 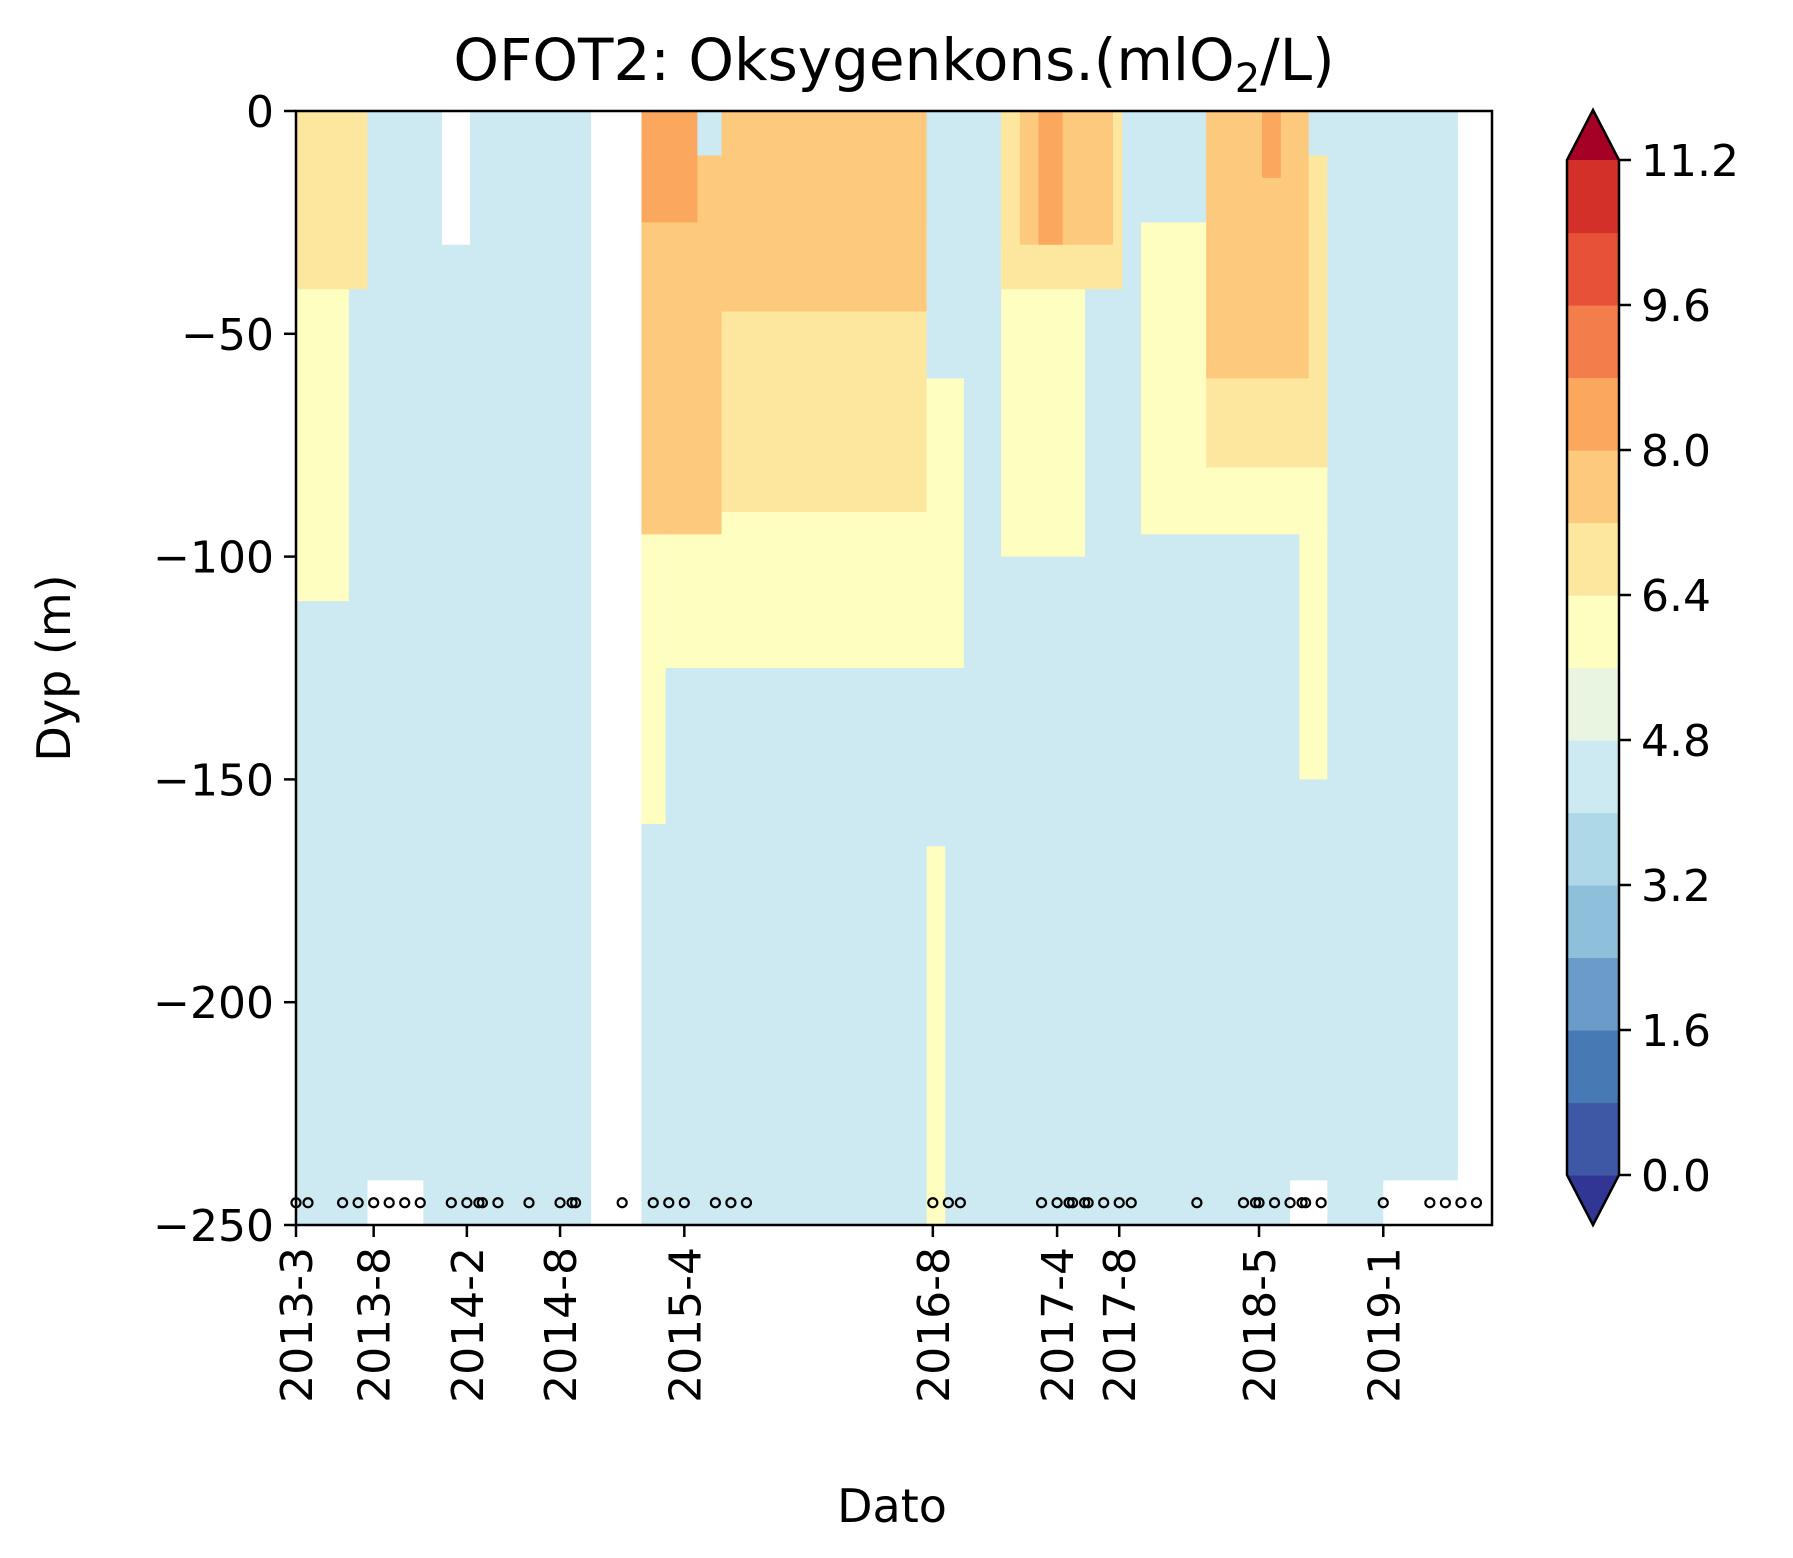 I want to click on colorbar-tick-label: 1.6, so click(x=1676, y=1031).